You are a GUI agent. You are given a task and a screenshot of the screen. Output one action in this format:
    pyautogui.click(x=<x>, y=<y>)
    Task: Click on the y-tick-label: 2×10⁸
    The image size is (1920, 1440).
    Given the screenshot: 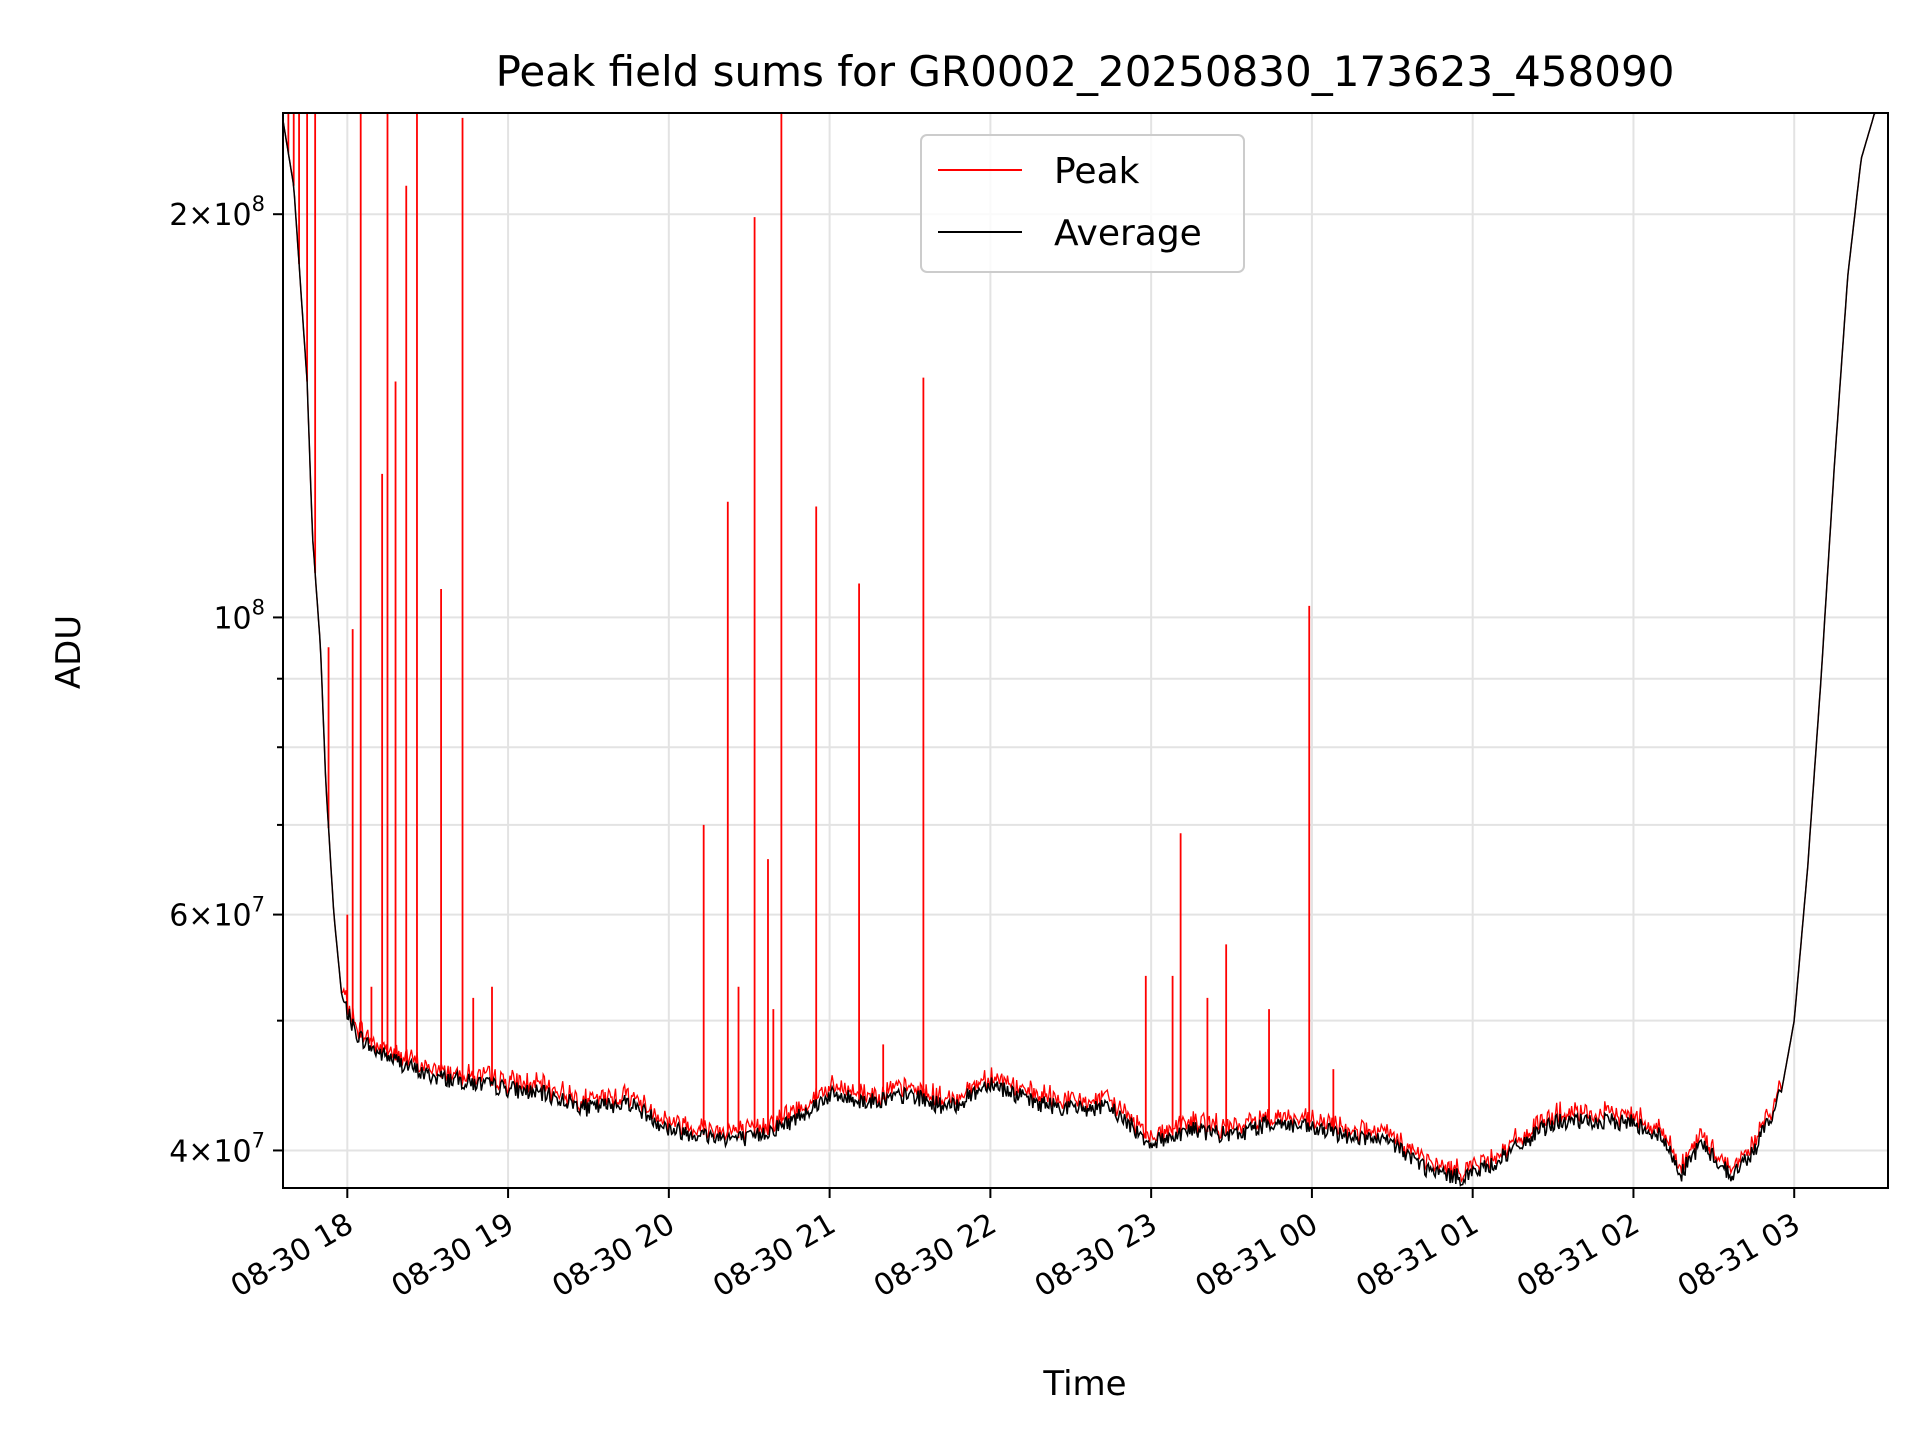 What is the action you would take?
    pyautogui.click(x=217, y=212)
    